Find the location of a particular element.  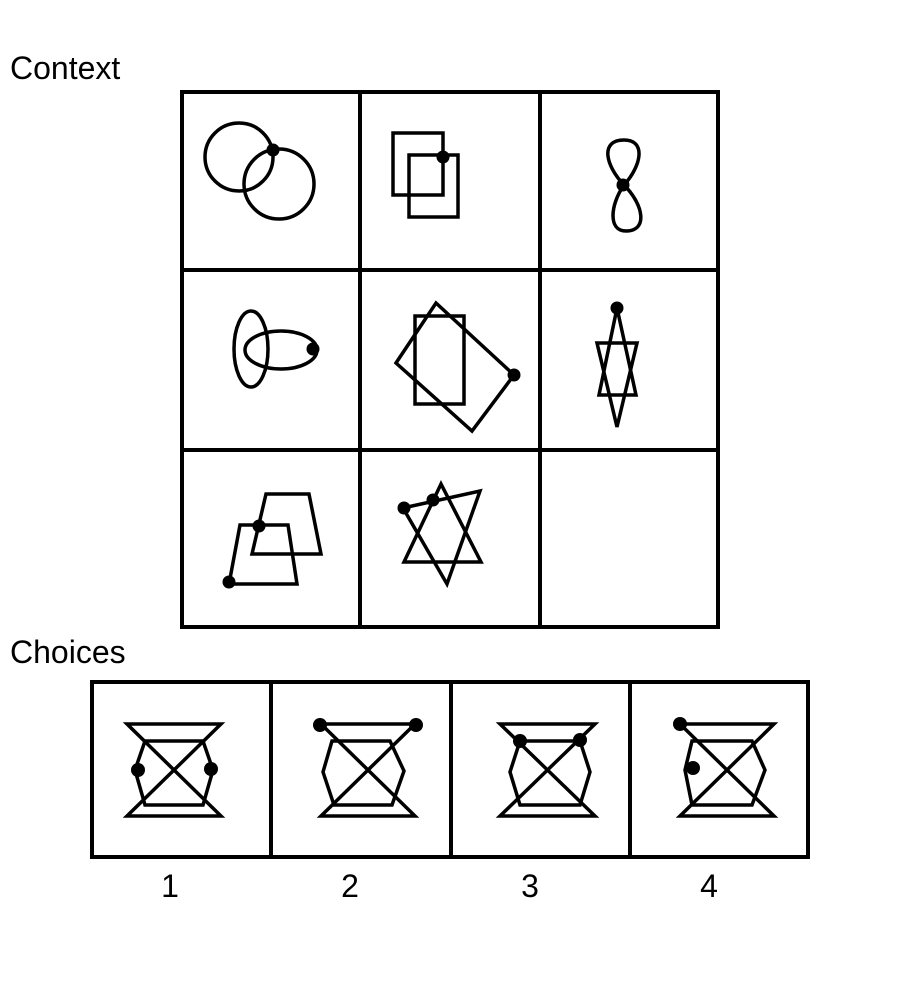

cell-r1c2-figure is located at coordinates (425, 175).